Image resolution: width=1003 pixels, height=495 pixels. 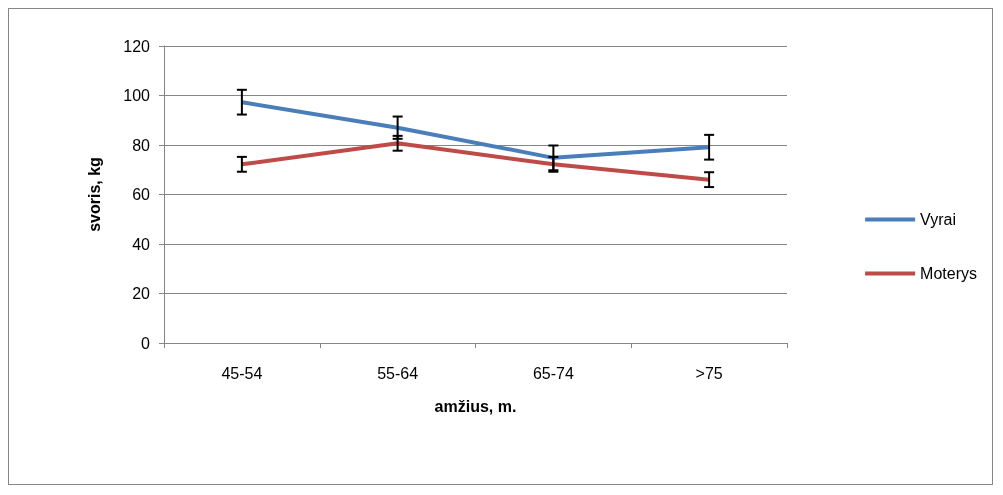 What do you see at coordinates (709, 373) in the screenshot?
I see `x-tick-label: >75` at bounding box center [709, 373].